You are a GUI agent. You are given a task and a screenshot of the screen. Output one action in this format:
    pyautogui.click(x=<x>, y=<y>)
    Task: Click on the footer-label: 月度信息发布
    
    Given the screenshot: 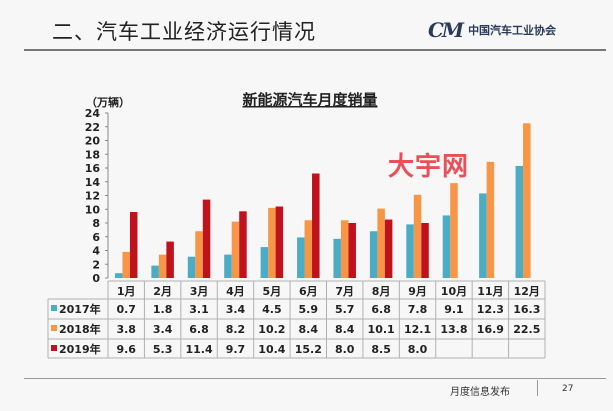 What is the action you would take?
    pyautogui.click(x=480, y=392)
    